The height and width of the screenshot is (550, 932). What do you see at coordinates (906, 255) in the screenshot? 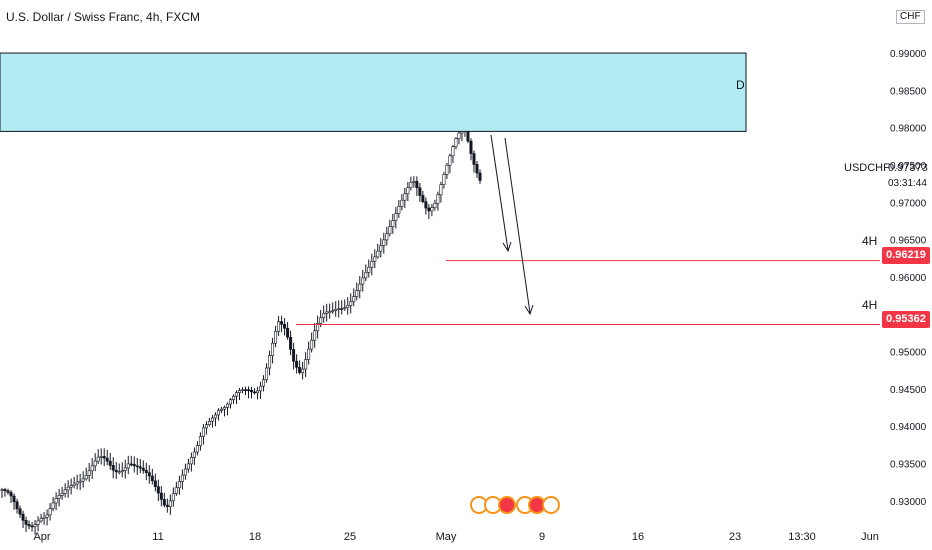
I see `level-1-price-tag: 0.96219` at bounding box center [906, 255].